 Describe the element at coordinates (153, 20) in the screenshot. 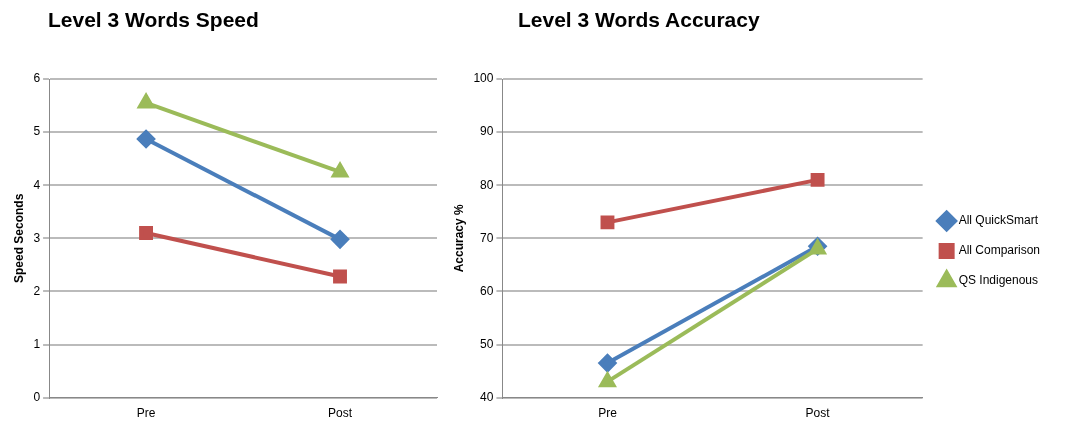

I see `chart-title: Level 3 Words Speed` at that location.